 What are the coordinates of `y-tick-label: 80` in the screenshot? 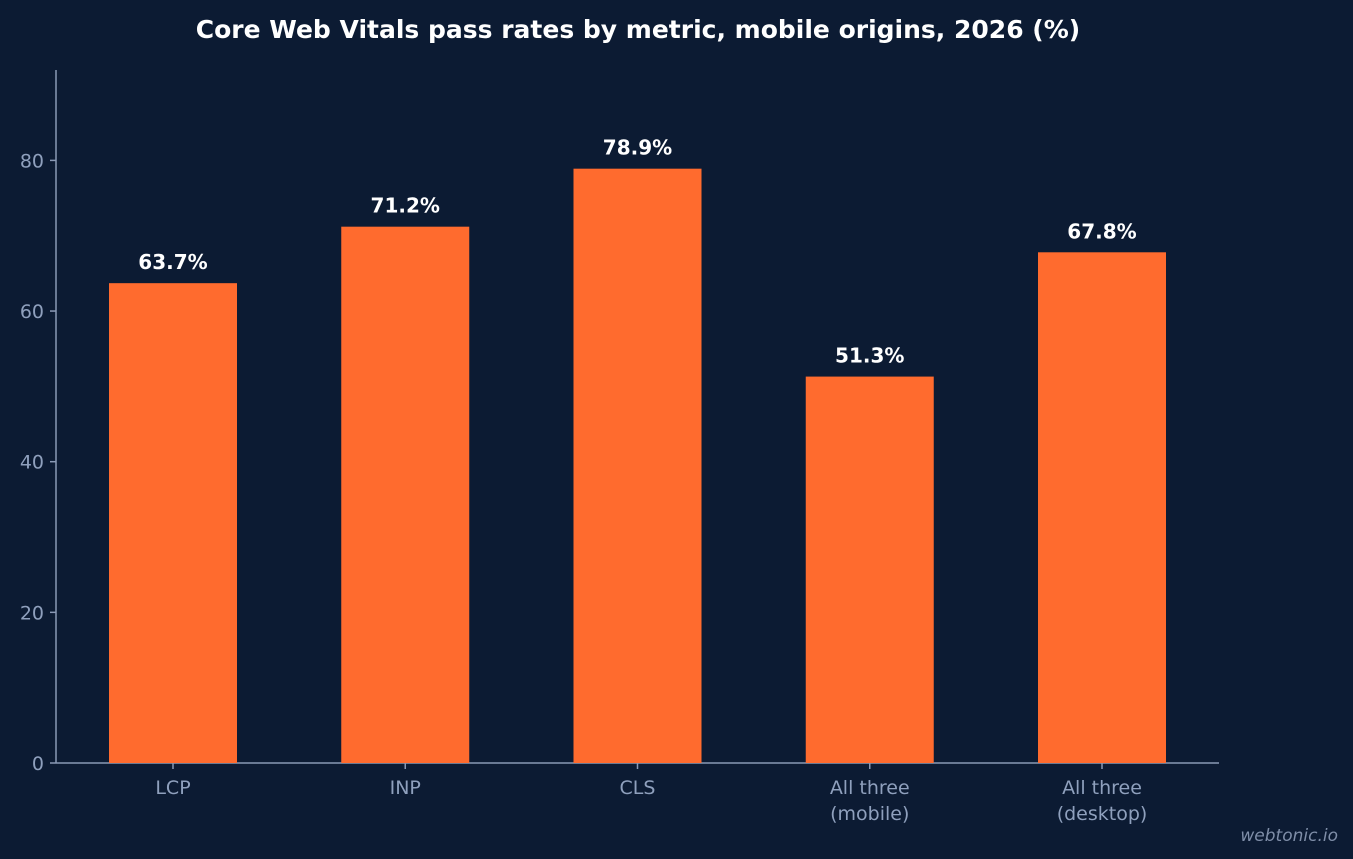 It's located at (32, 161).